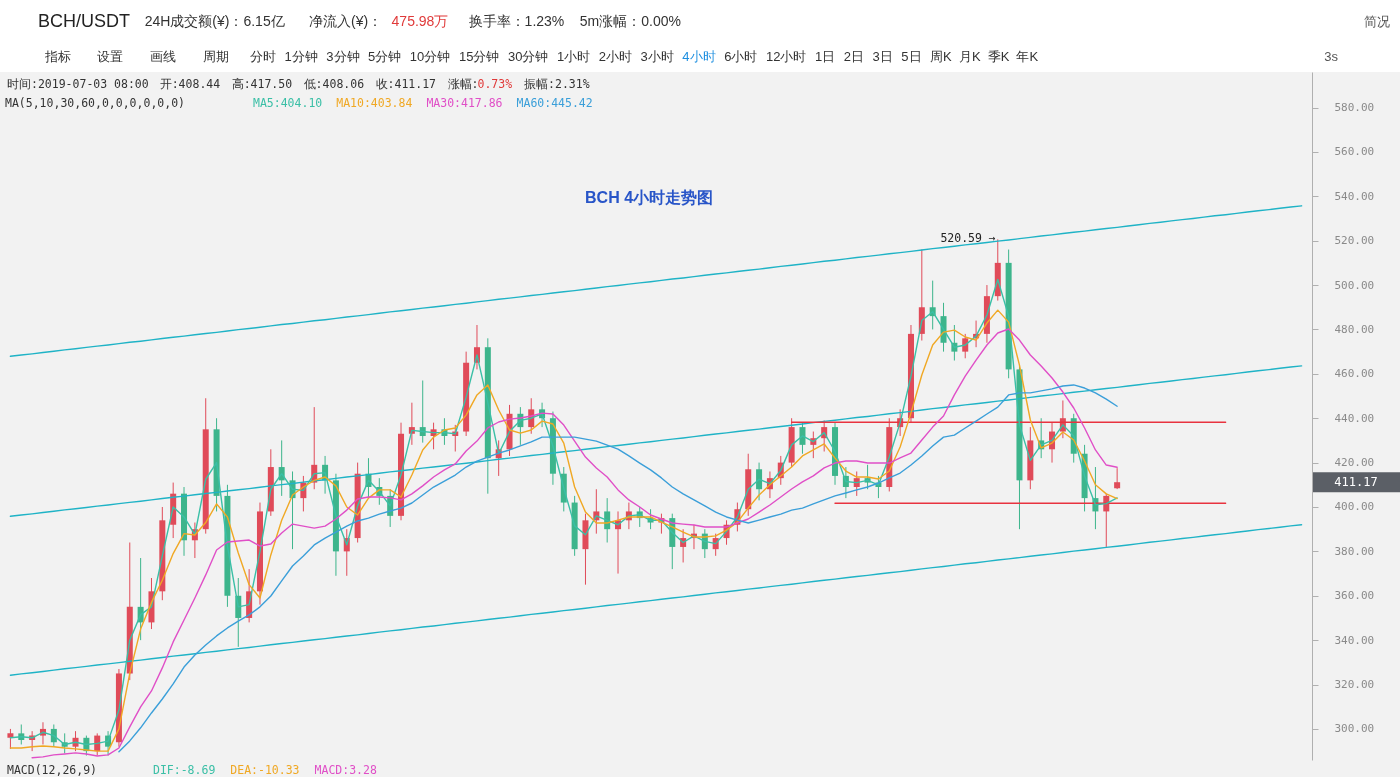 The height and width of the screenshot is (782, 1400). I want to click on text: MA60:445.42, so click(554, 103).